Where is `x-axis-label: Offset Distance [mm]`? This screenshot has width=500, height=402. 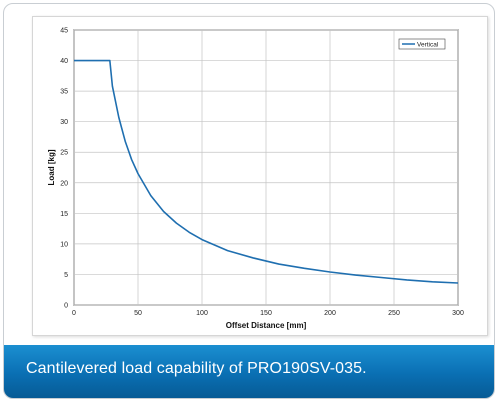
x-axis-label: Offset Distance [mm] is located at coordinates (266, 325).